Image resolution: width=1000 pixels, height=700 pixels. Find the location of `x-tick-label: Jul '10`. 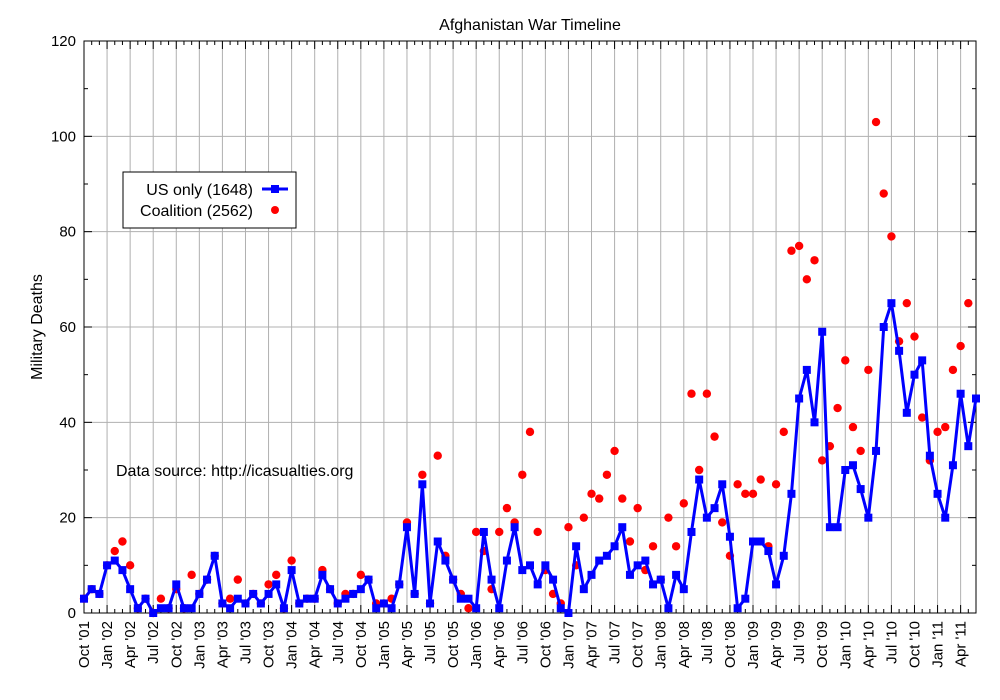

x-tick-label: Jul '10 is located at coordinates (891, 642).